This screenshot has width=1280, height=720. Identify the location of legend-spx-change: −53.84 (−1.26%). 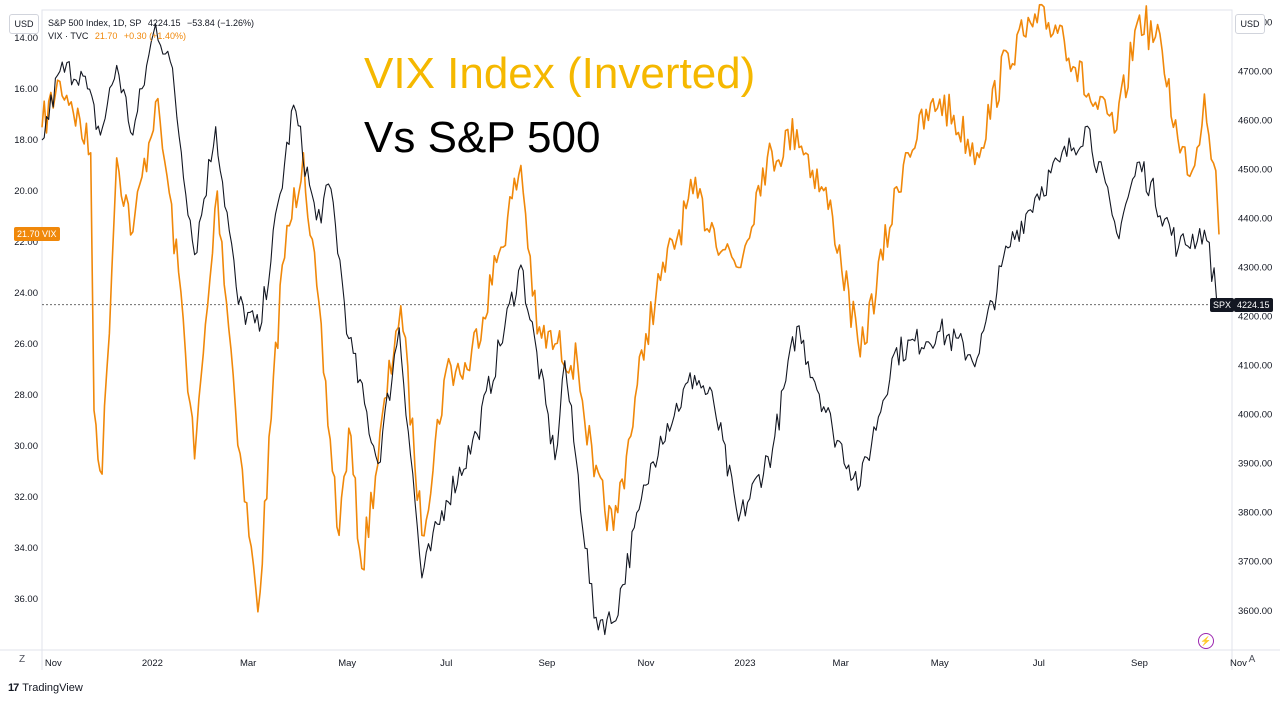
(220, 23).